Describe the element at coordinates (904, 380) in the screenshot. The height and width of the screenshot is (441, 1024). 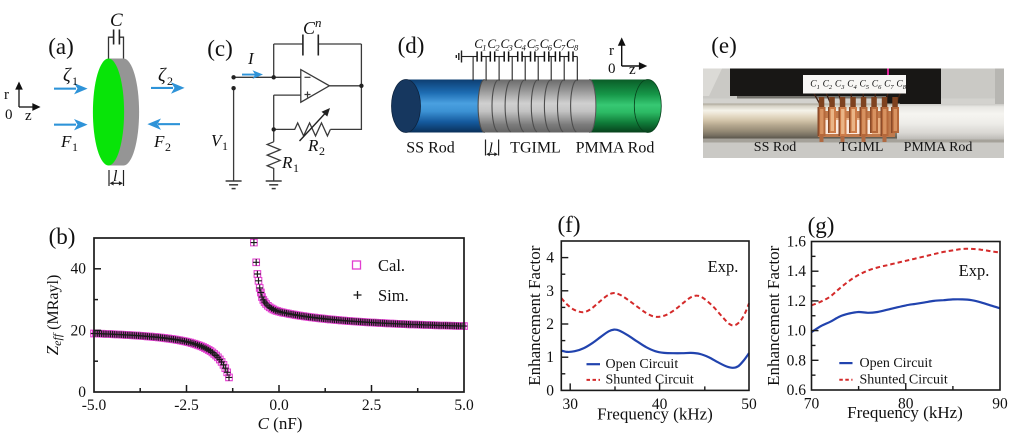
I see `svg-text: Shunted Circuit` at that location.